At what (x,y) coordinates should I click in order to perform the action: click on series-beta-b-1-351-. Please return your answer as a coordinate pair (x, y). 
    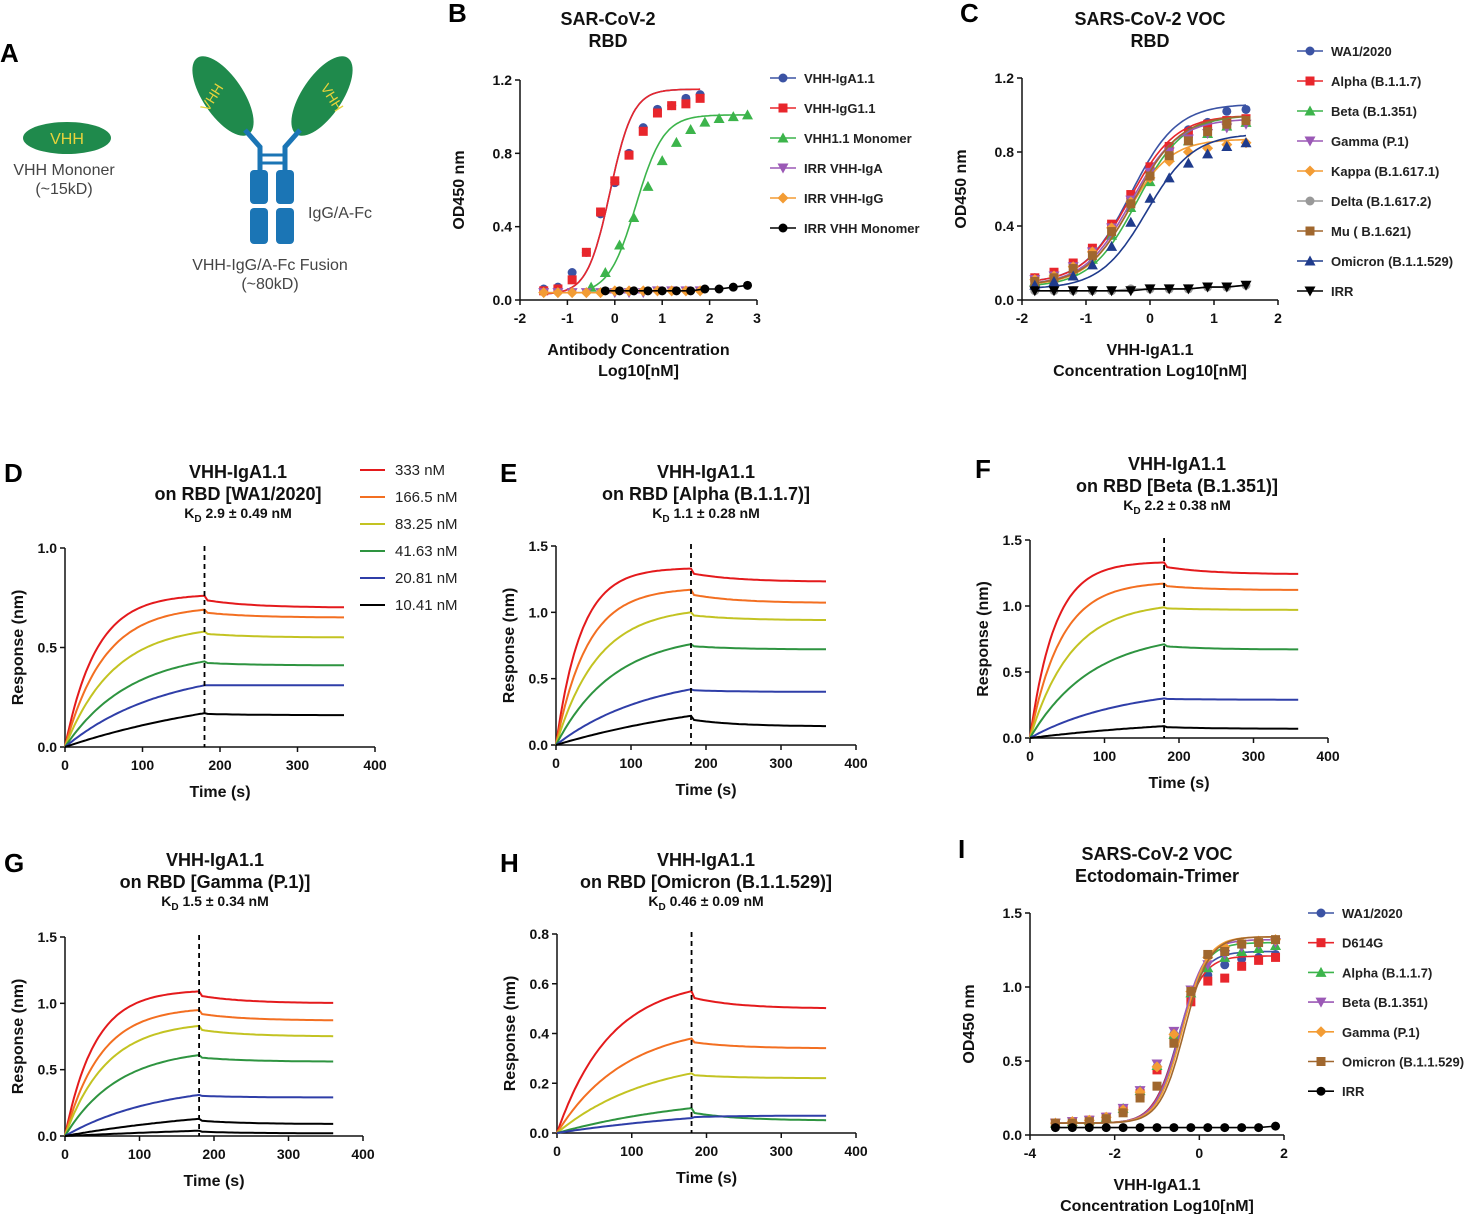
    Looking at the image, I should click on (1140, 200).